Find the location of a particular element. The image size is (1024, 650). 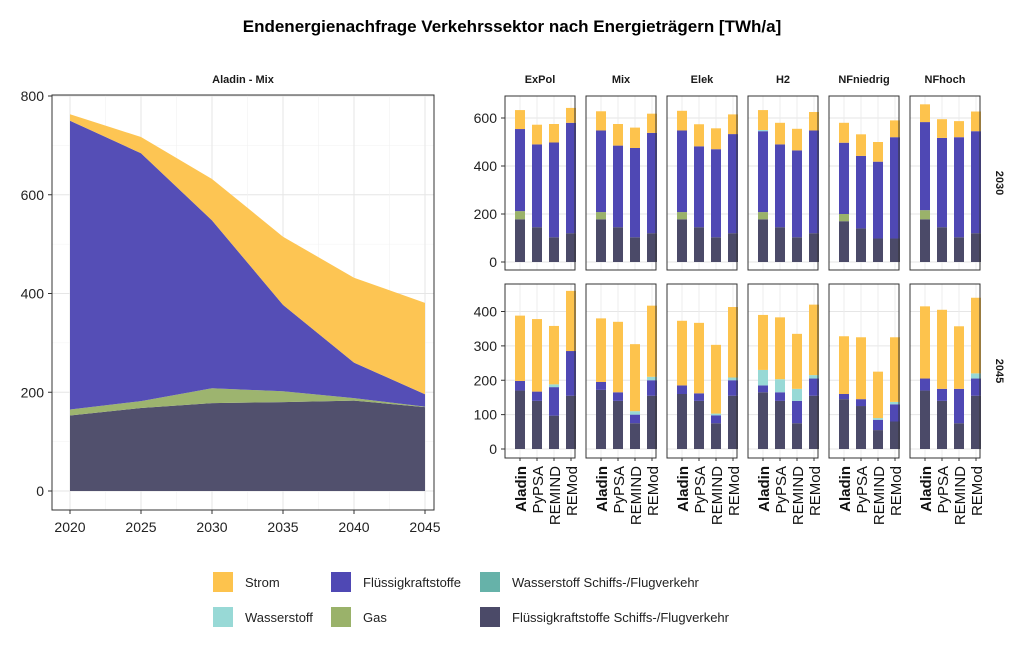

tick-label-x: 2030 is located at coordinates (211, 527).